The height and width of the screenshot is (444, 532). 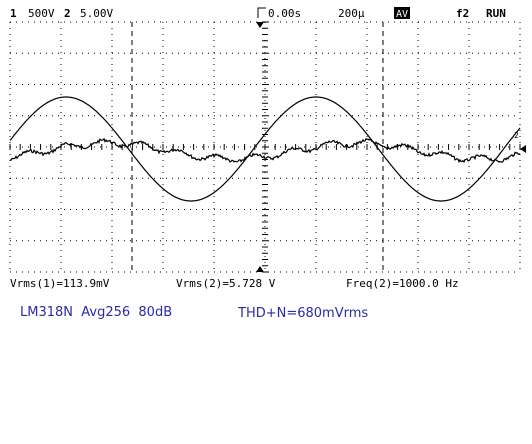 What do you see at coordinates (516, 135) in the screenshot?
I see `level-label: 2` at bounding box center [516, 135].